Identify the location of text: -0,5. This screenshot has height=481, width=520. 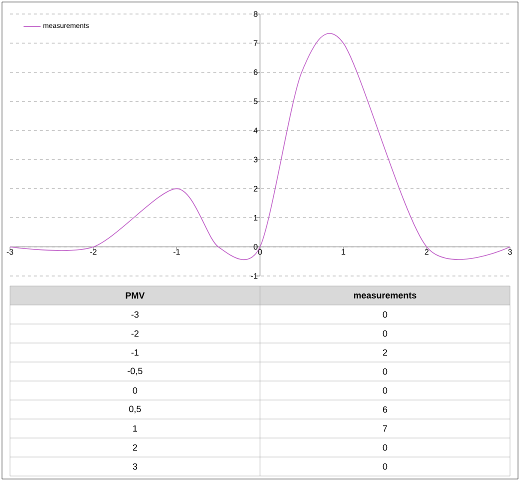
(135, 372).